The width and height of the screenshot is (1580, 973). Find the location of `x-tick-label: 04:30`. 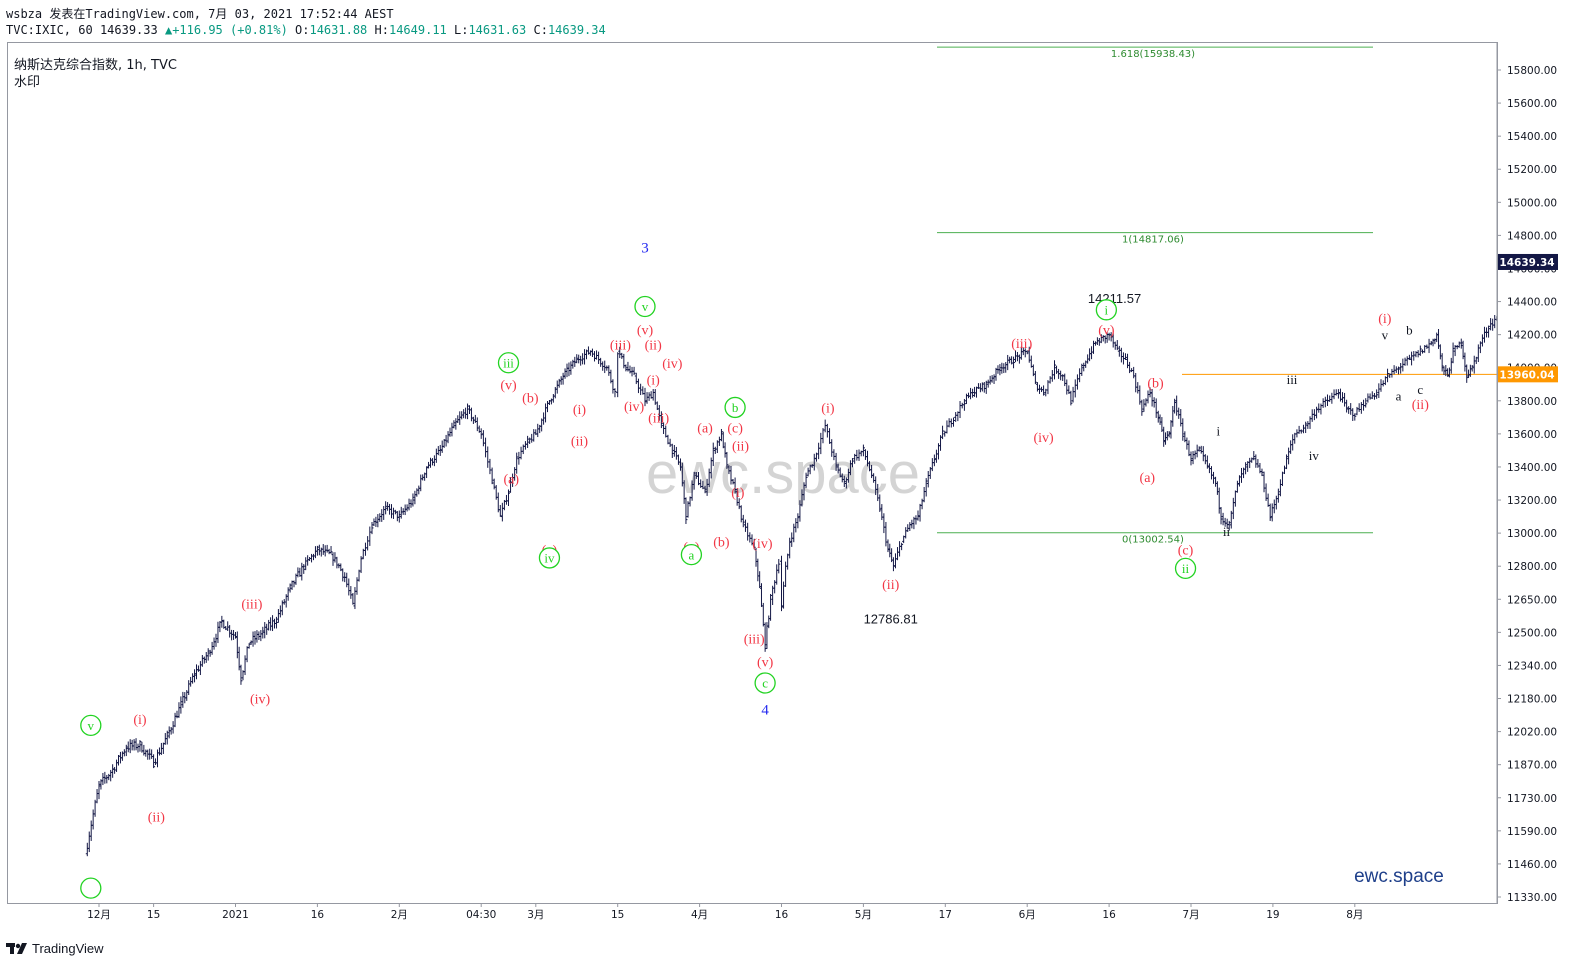

x-tick-label: 04:30 is located at coordinates (481, 915).